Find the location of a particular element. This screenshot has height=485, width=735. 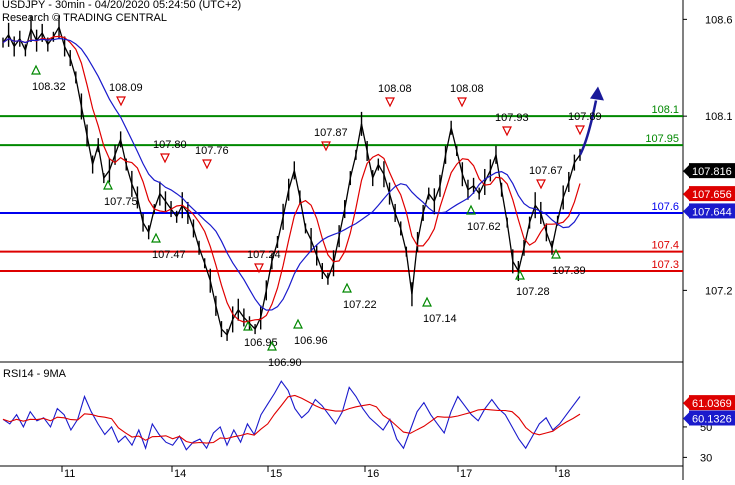

chart-header-credit: Research © TRADING CENTRAL is located at coordinates (84, 18).